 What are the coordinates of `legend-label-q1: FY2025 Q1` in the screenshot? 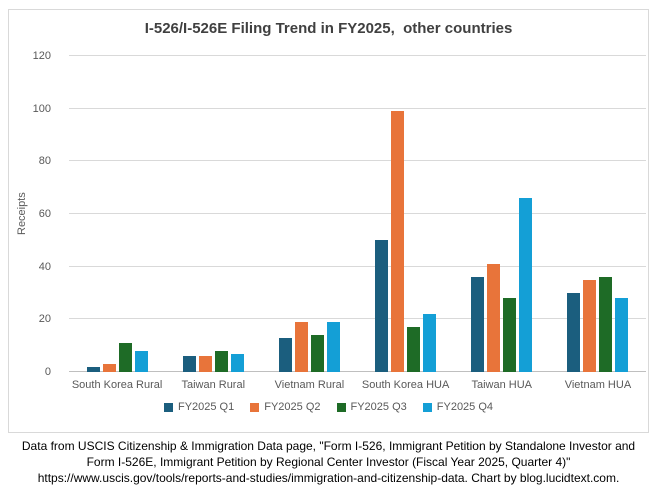 It's located at (206, 407).